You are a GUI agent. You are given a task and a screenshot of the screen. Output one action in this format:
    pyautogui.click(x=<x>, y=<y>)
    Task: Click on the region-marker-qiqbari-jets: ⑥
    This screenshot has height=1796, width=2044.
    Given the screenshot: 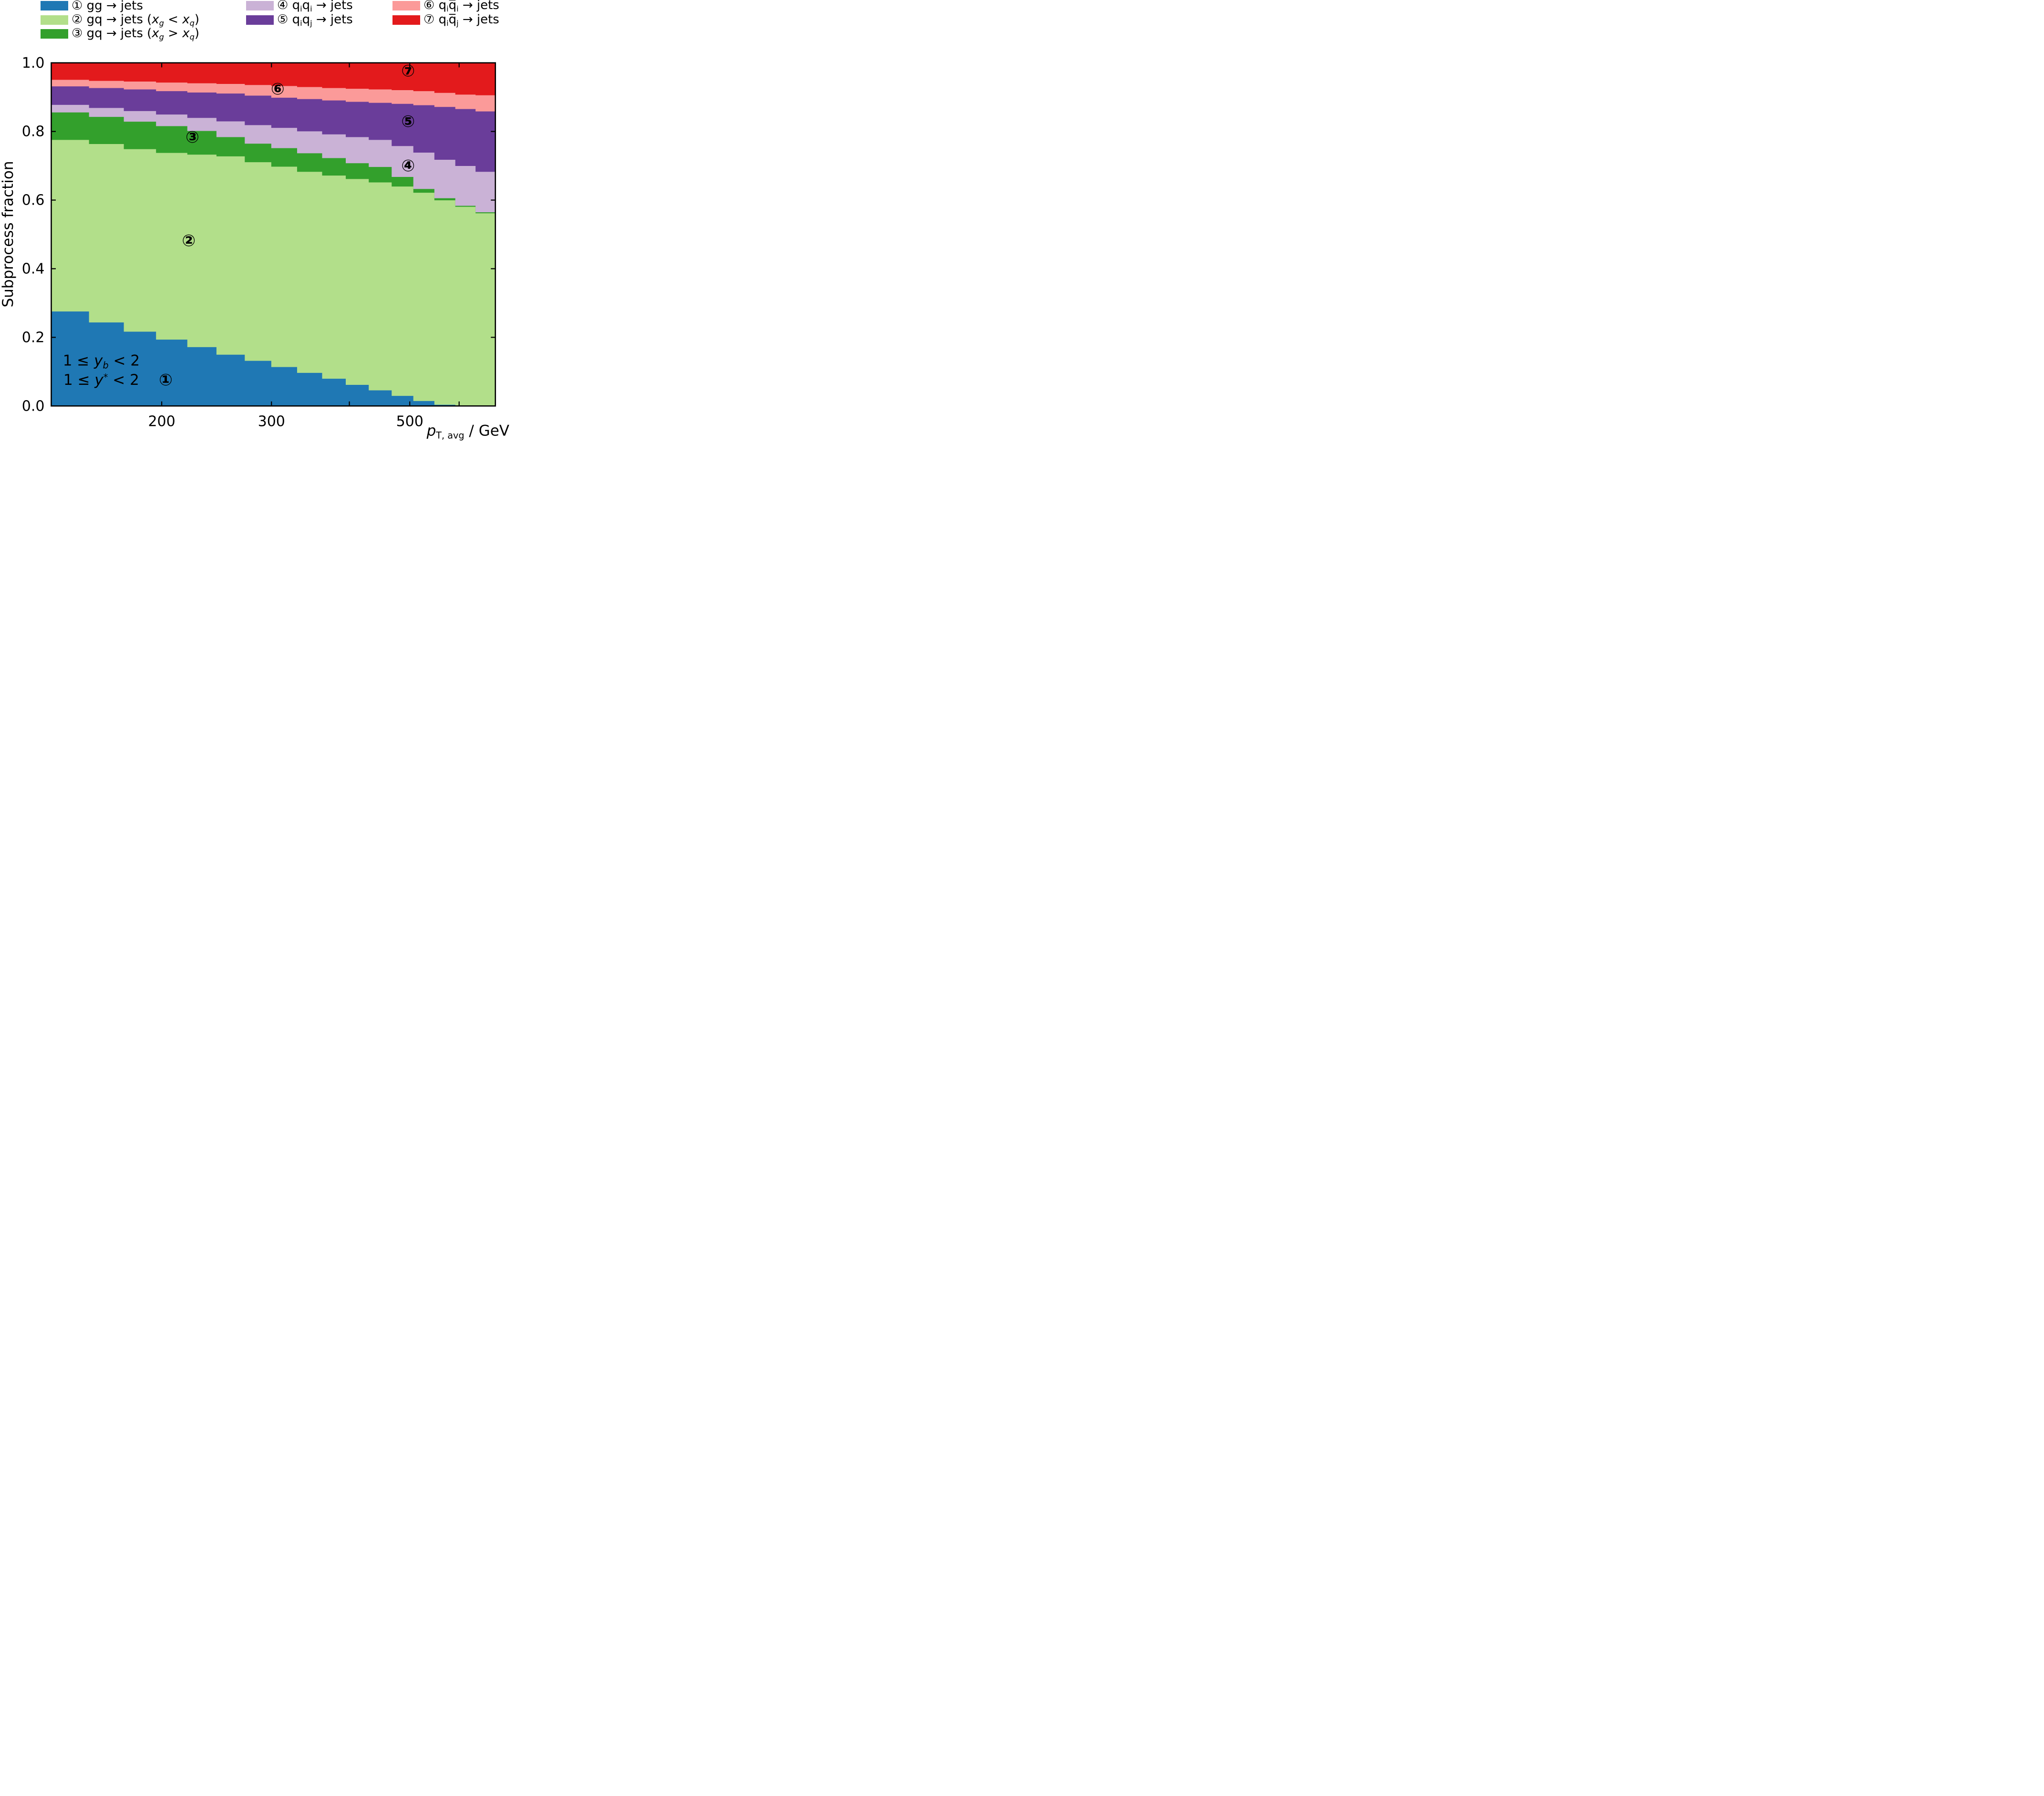 What is the action you would take?
    pyautogui.click(x=277, y=89)
    